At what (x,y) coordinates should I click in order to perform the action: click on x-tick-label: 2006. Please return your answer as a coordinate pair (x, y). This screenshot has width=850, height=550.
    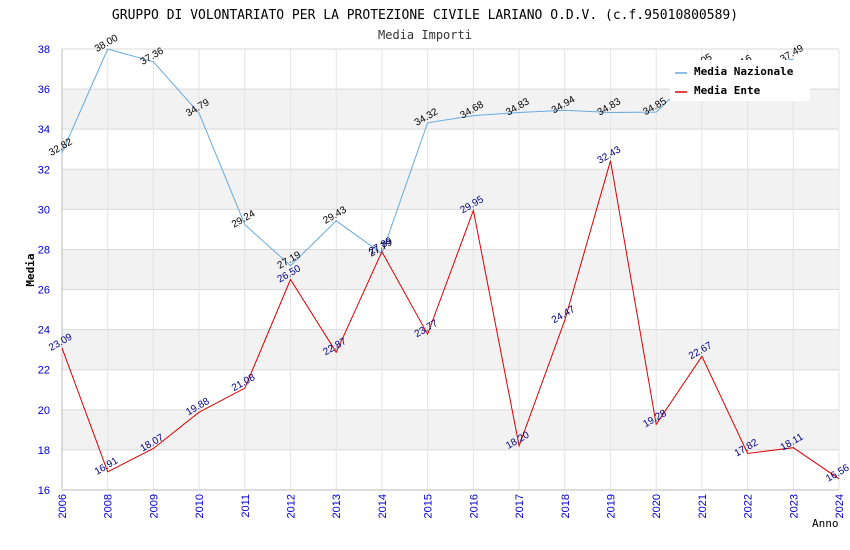
    Looking at the image, I should click on (63, 506).